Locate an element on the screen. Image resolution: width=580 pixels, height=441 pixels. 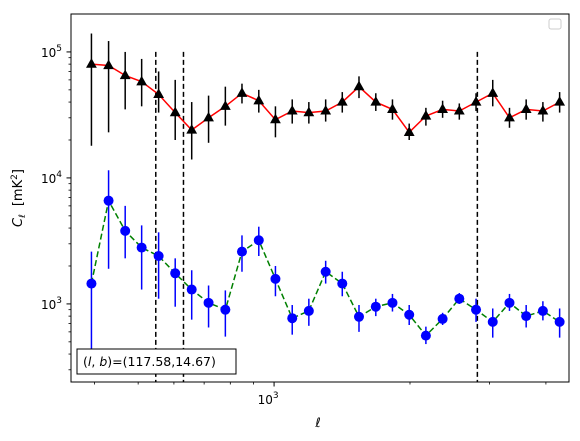
annotation-text: (l, b)=(117.58,14.67) is located at coordinates (149, 361).